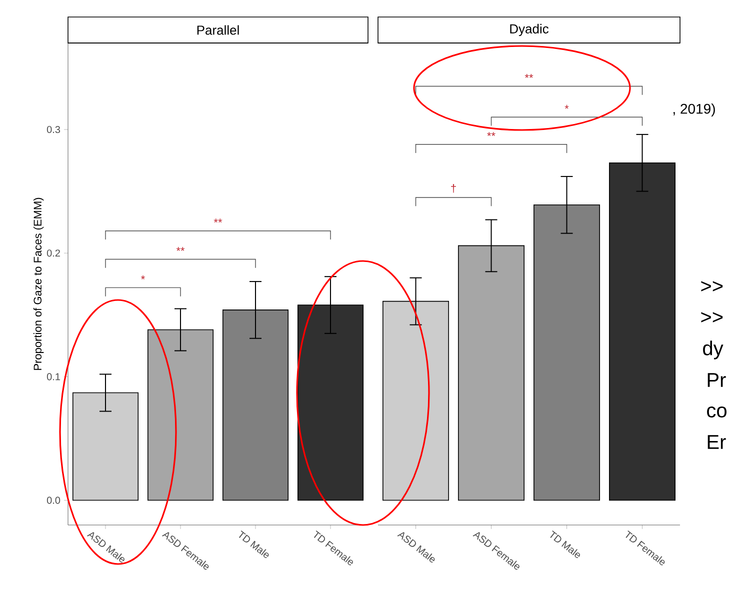 This screenshot has width=743, height=613. Describe the element at coordinates (717, 380) in the screenshot. I see `text: Pr` at that location.